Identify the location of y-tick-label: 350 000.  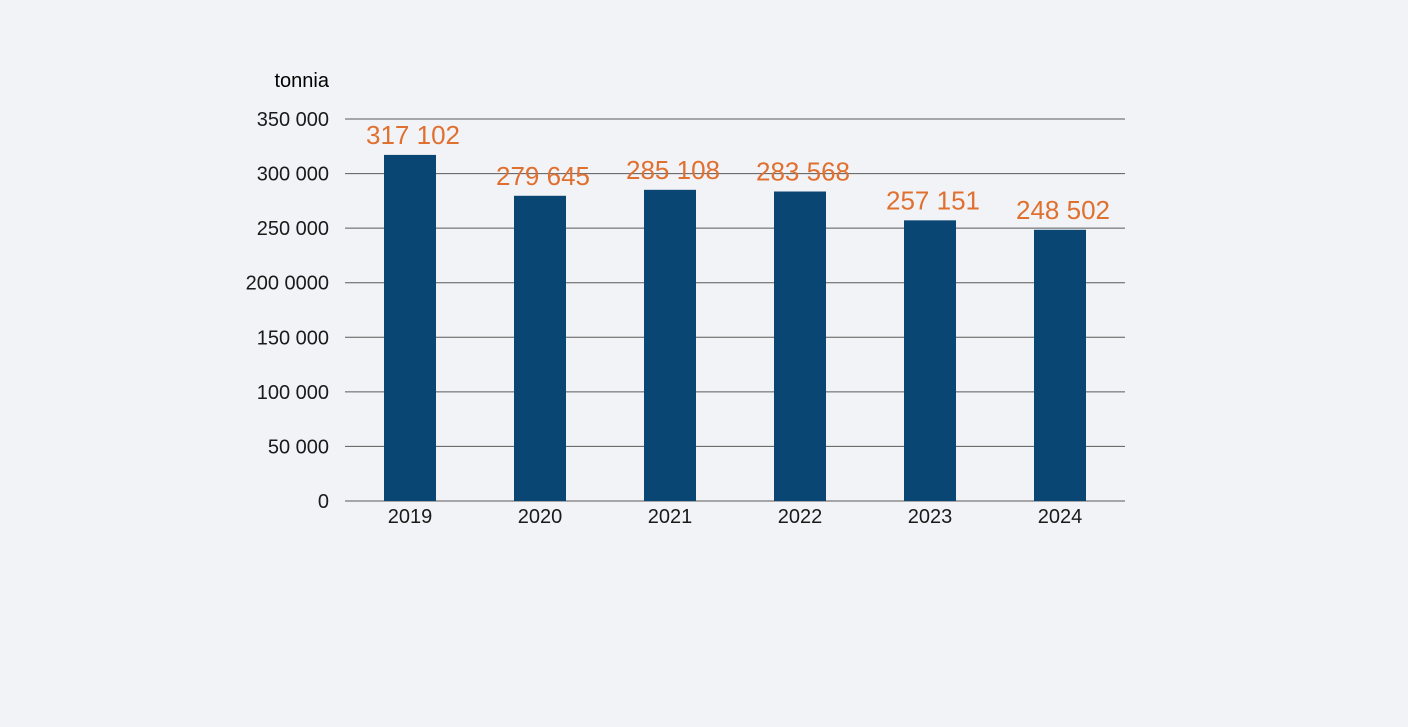
(293, 120).